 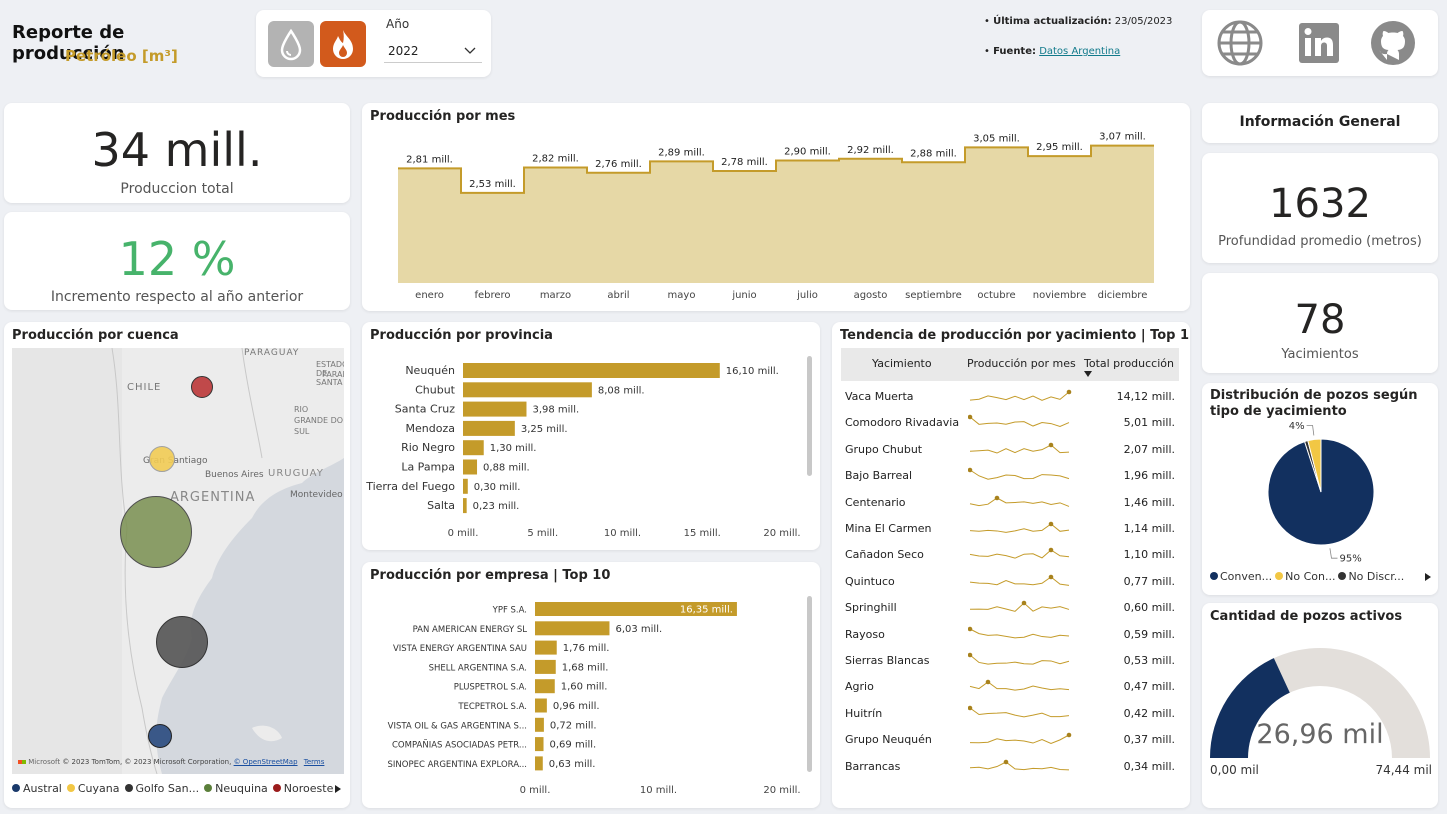 I want to click on field-total: 14,12 mill., so click(x=1145, y=396).